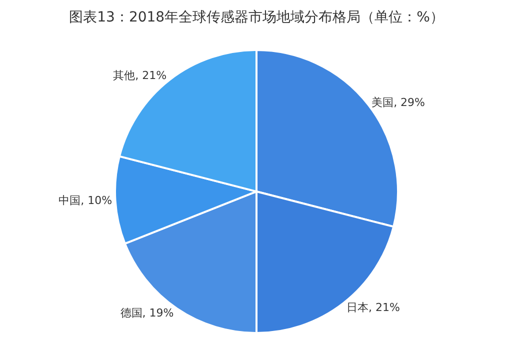  Describe the element at coordinates (85, 200) in the screenshot. I see `slice-label: 中国, 10%` at that location.